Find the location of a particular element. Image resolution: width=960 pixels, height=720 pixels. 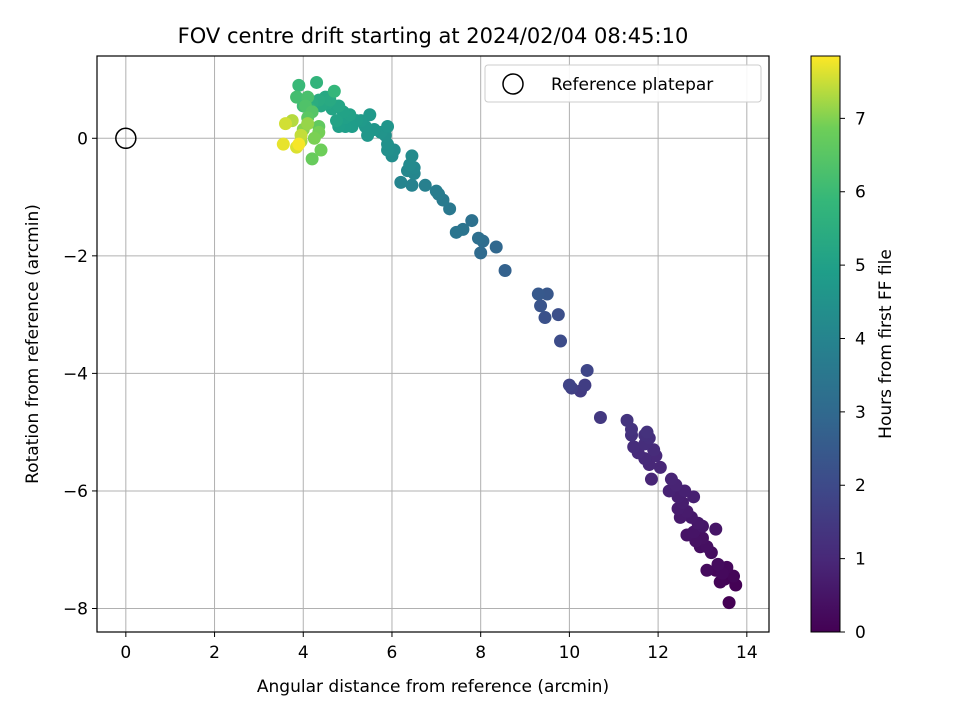

colorbar-tick-label: 5 is located at coordinates (860, 266).